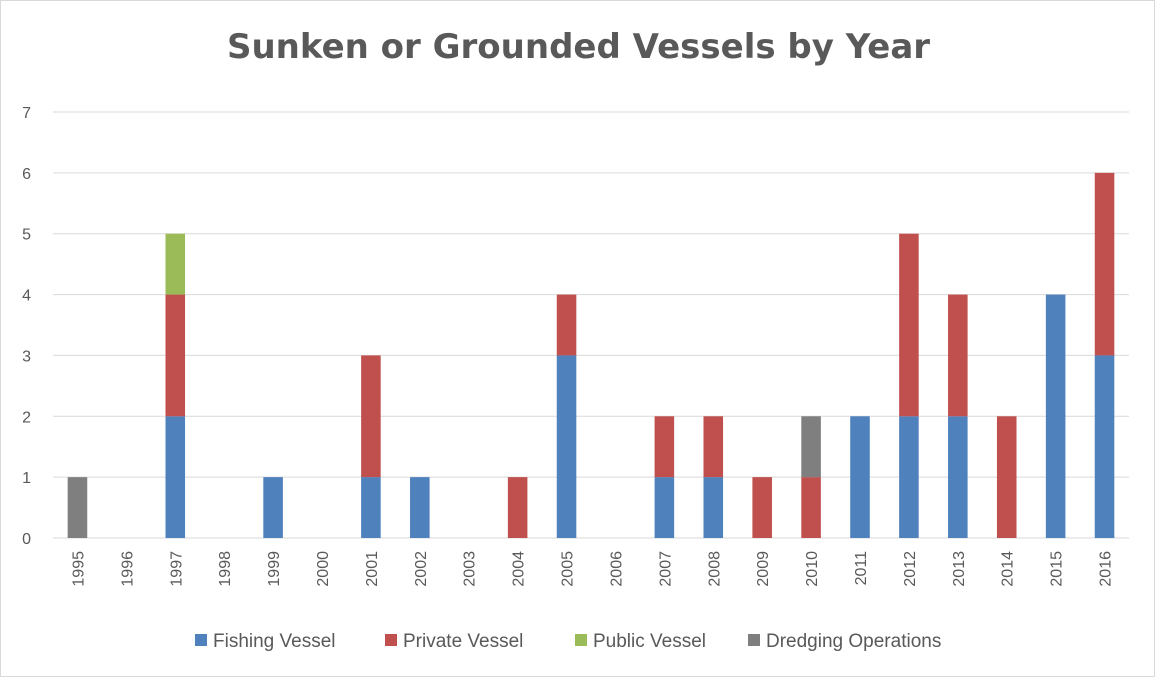 This screenshot has height=679, width=1157. Describe the element at coordinates (421, 569) in the screenshot. I see `x-tick-label: 2002` at that location.